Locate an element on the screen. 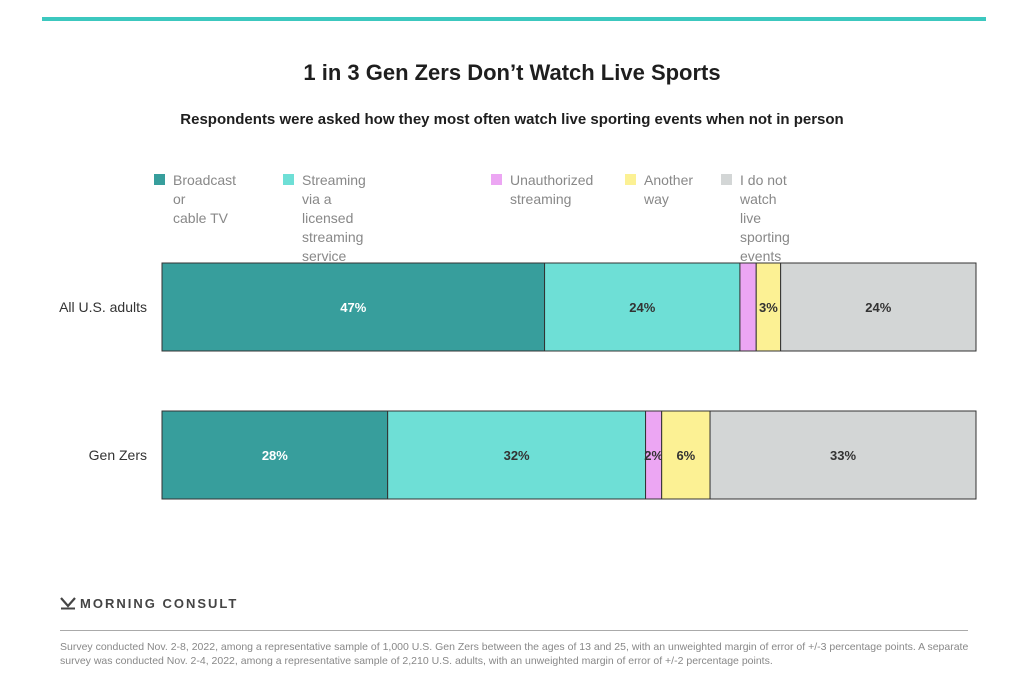  category-label: All U.S. adults is located at coordinates (103, 307).